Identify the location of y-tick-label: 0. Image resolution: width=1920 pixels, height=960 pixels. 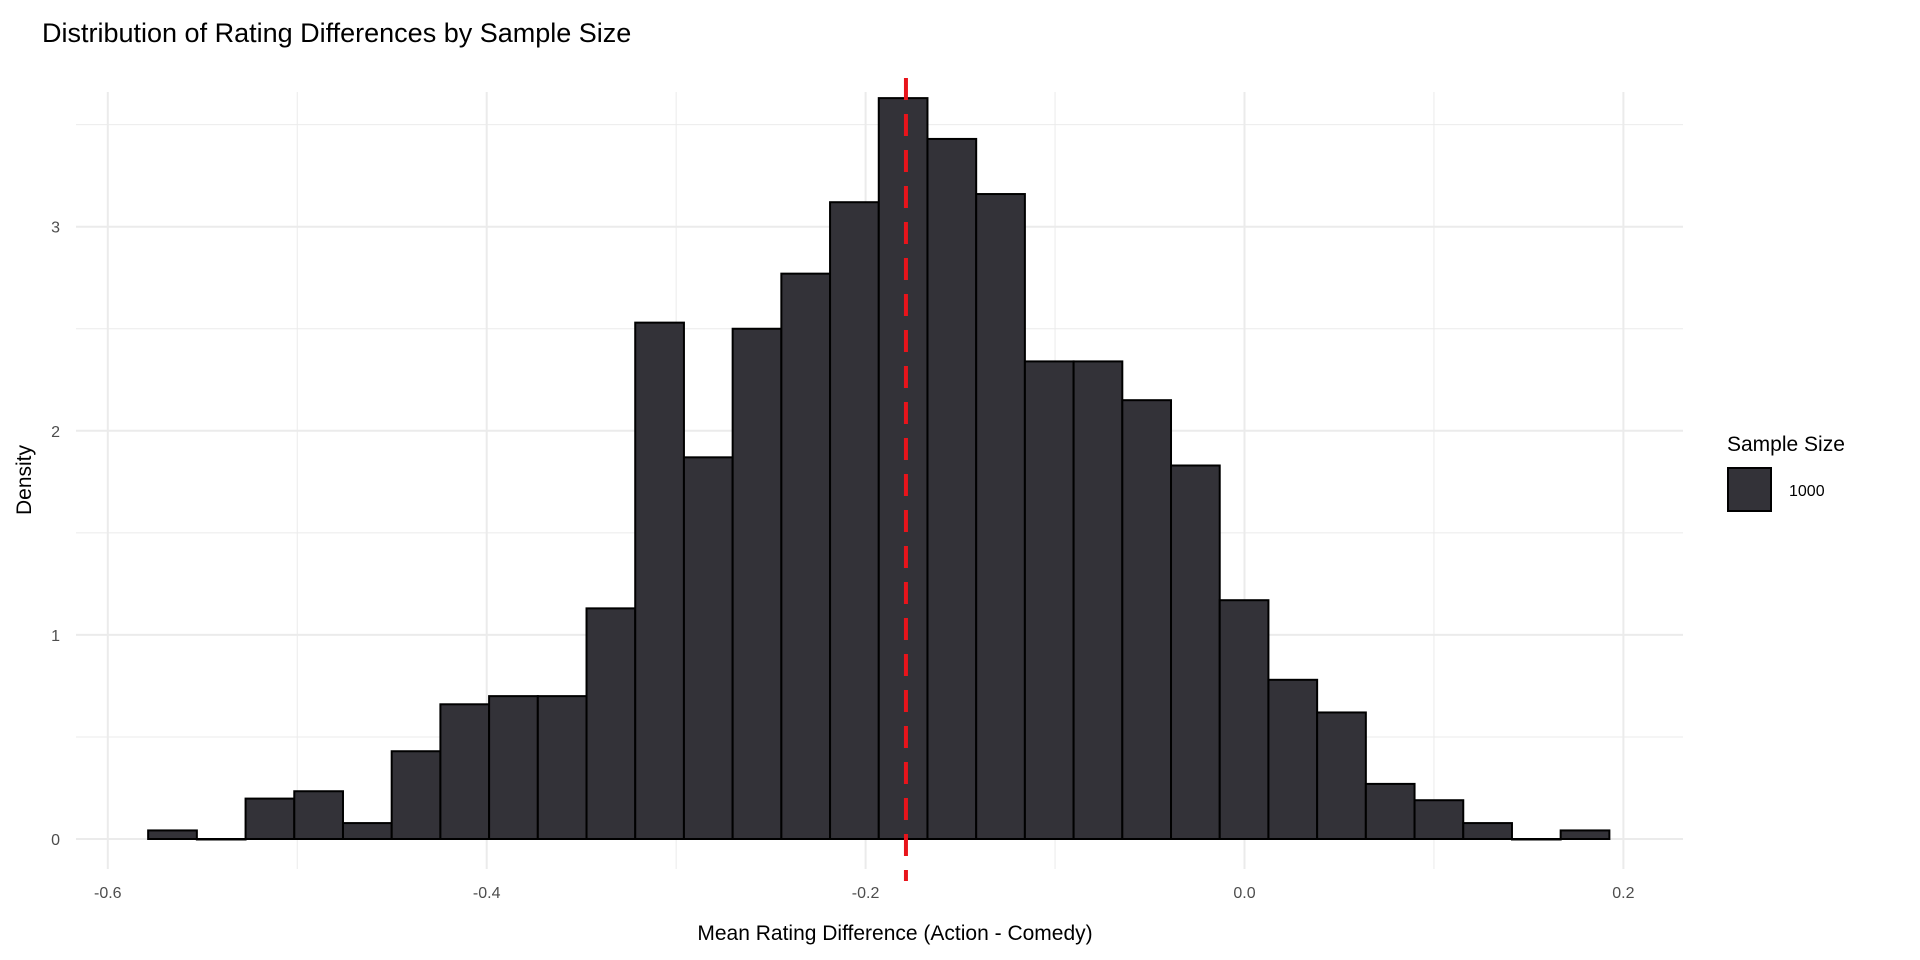
(55, 840).